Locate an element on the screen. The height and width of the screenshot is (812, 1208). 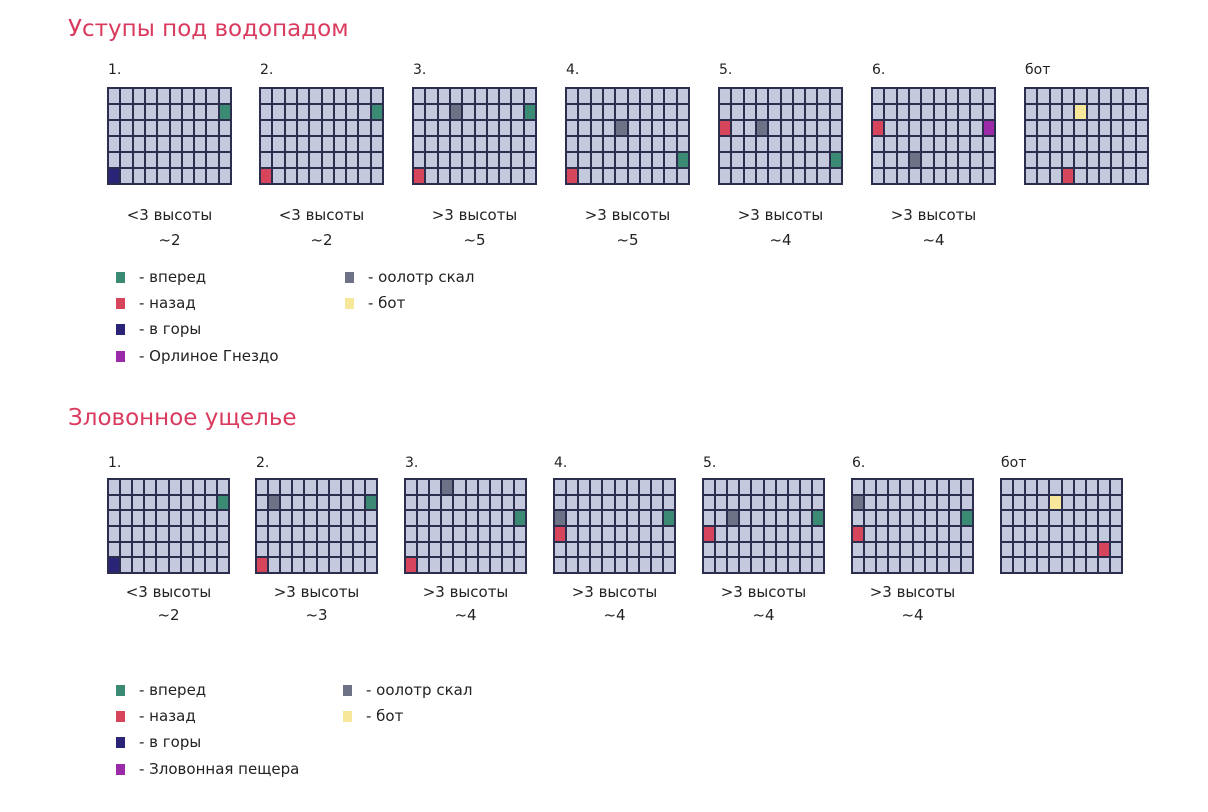
legend-item-rocks: - оолотр скал is located at coordinates (409, 277).